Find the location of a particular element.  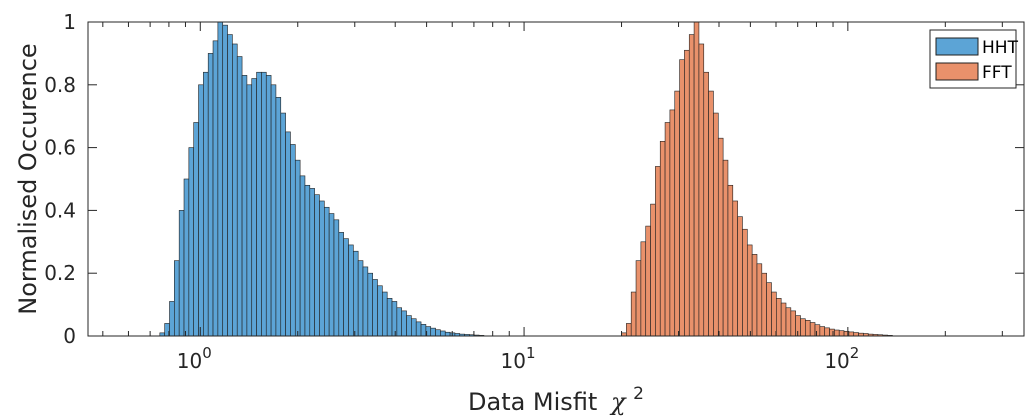

x-axis-label: Data Misfit χ 2 is located at coordinates (556, 400).